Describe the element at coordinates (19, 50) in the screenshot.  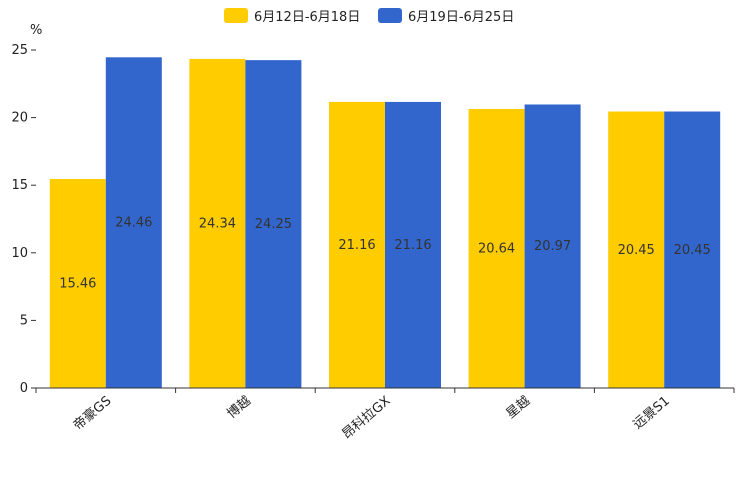
I see `y-tick-label: 25` at that location.